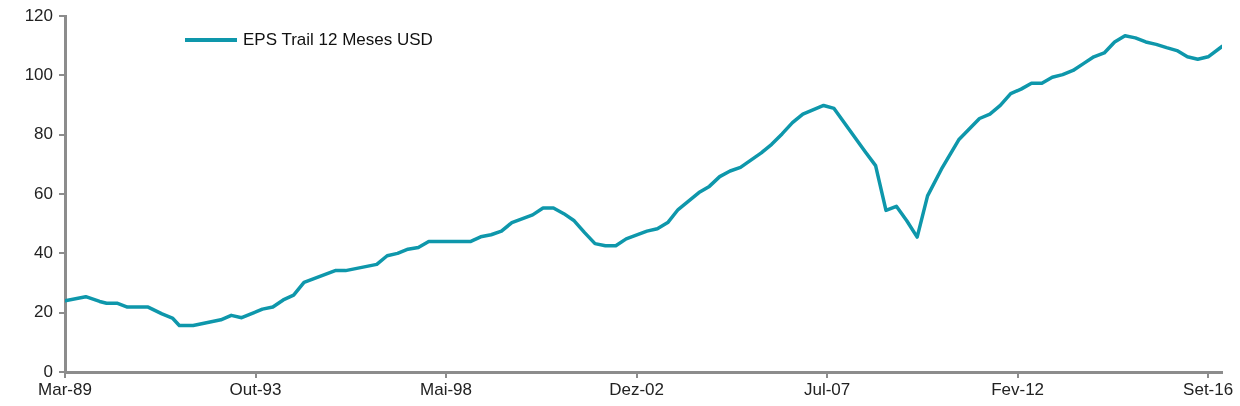  What do you see at coordinates (38, 75) in the screenshot?
I see `y-tick-label: 100` at bounding box center [38, 75].